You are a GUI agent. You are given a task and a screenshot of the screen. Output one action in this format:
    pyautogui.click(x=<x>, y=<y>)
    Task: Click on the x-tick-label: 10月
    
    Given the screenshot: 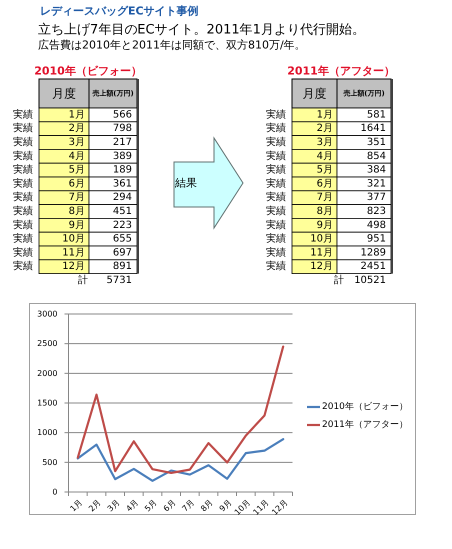 What is the action you would take?
    pyautogui.click(x=242, y=508)
    